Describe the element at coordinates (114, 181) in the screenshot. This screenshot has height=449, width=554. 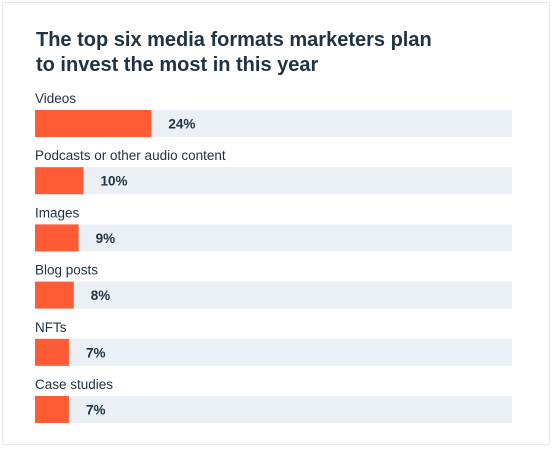
I see `value-label: 10%` at that location.